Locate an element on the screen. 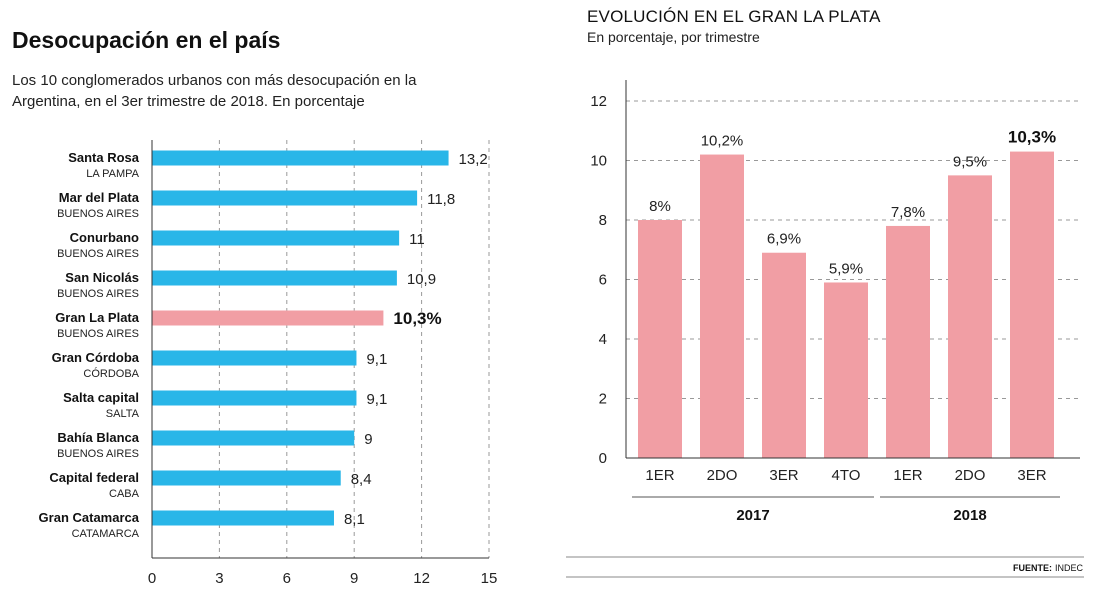 This screenshot has height=603, width=1093. left-value-label: 9 is located at coordinates (368, 439).